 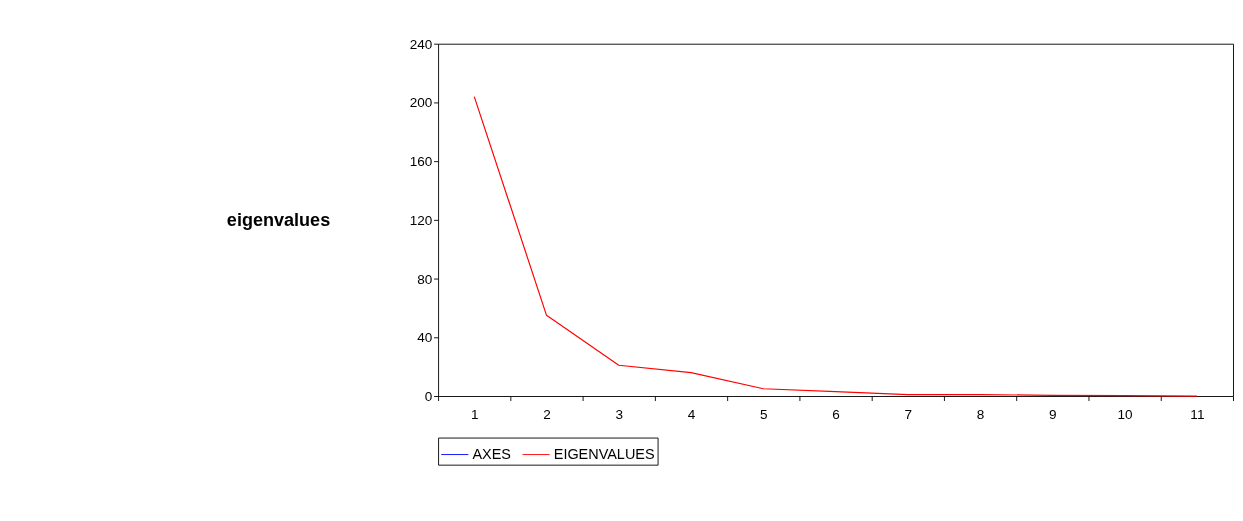 What do you see at coordinates (428, 397) in the screenshot?
I see `y-tick-label: 0` at bounding box center [428, 397].